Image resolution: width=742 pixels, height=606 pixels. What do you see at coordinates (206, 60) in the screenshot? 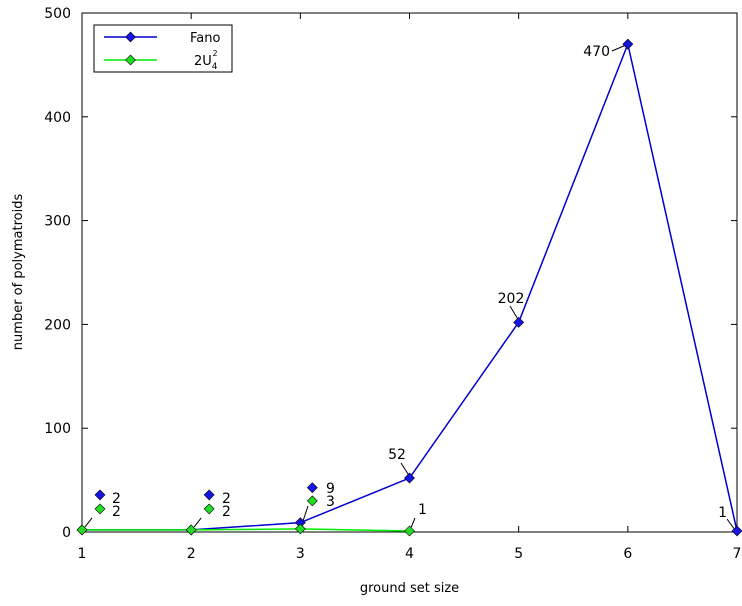
I see `legend-label-2u: 2U42` at bounding box center [206, 60].